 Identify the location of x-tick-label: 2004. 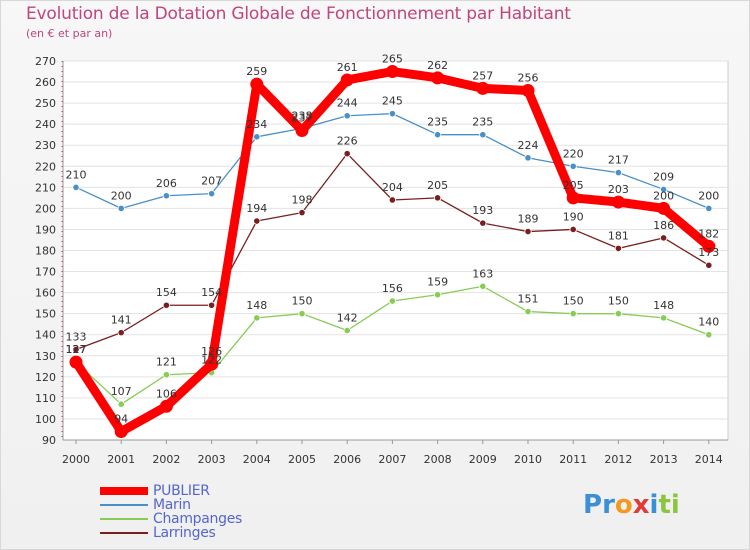
(257, 459).